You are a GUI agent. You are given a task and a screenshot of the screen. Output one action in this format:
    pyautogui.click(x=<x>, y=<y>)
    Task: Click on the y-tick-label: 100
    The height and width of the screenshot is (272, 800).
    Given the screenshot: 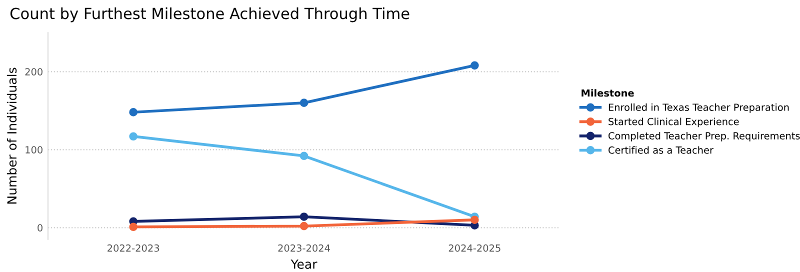 What is the action you would take?
    pyautogui.click(x=34, y=150)
    